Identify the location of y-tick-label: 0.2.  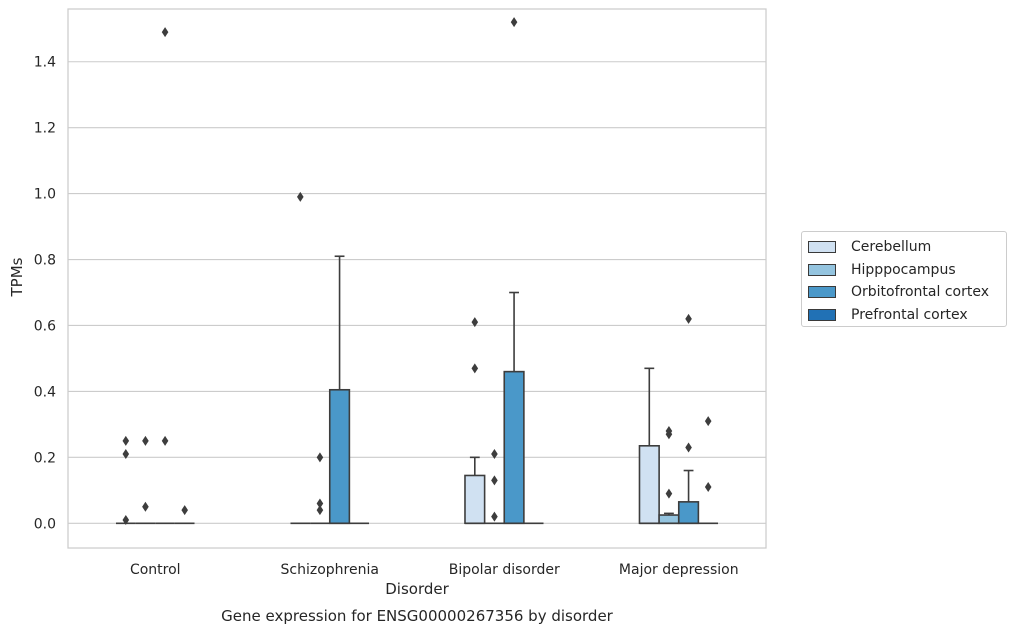
(45, 458).